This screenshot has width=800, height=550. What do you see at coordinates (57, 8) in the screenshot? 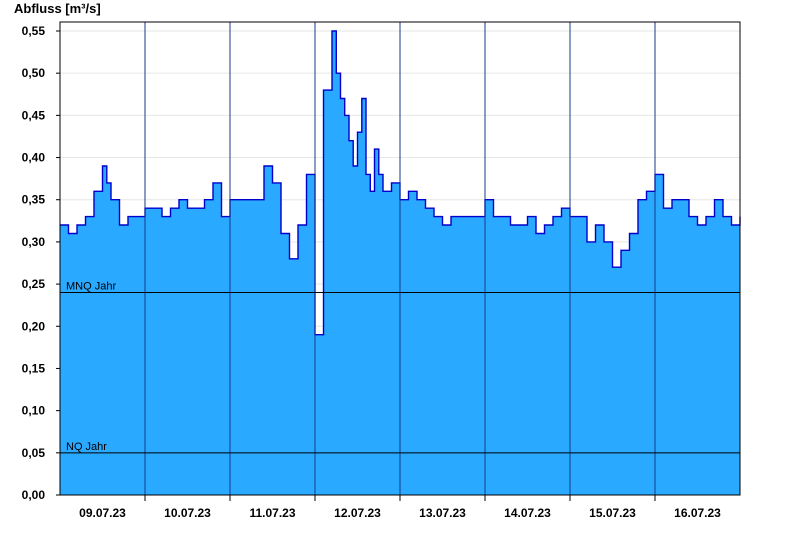
I see `y-axis-title: Abfluss [m³/s]` at bounding box center [57, 8].